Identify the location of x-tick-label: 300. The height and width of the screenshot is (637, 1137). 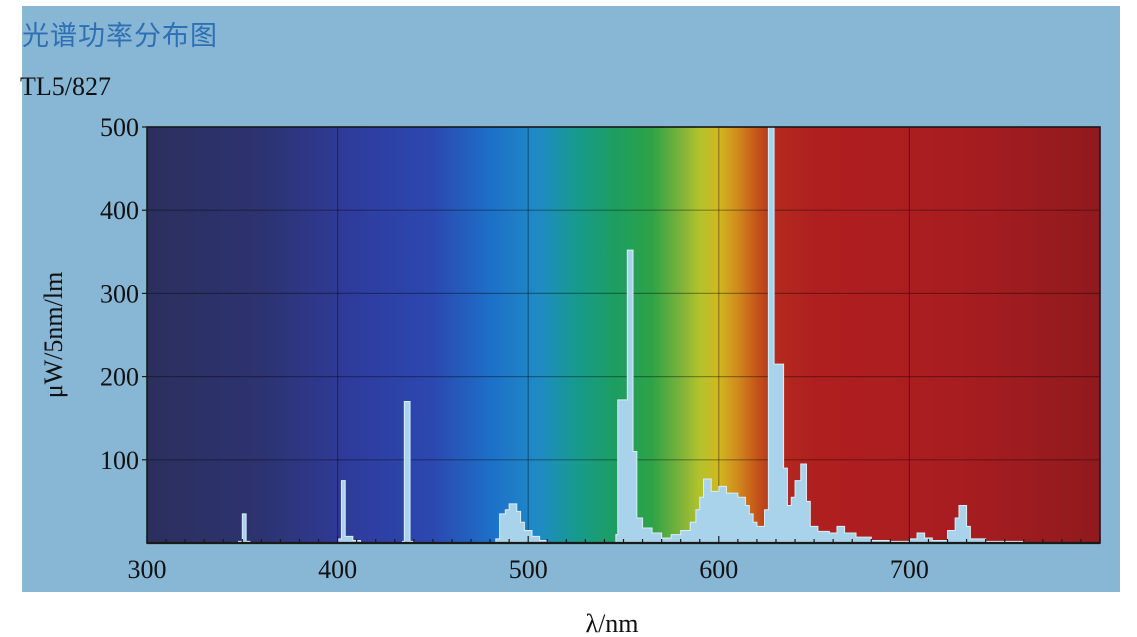
(147, 569).